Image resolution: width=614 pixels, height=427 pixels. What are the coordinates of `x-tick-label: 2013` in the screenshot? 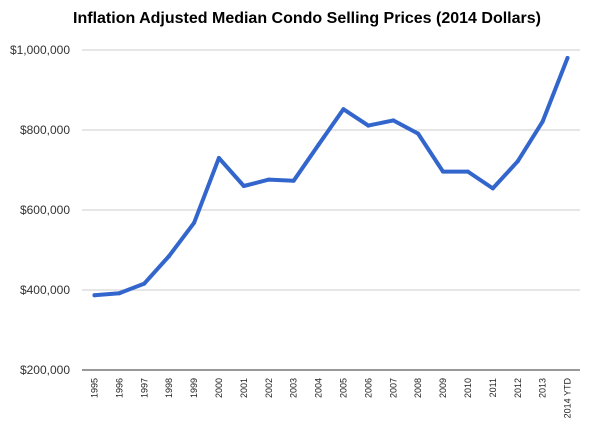 It's located at (543, 388).